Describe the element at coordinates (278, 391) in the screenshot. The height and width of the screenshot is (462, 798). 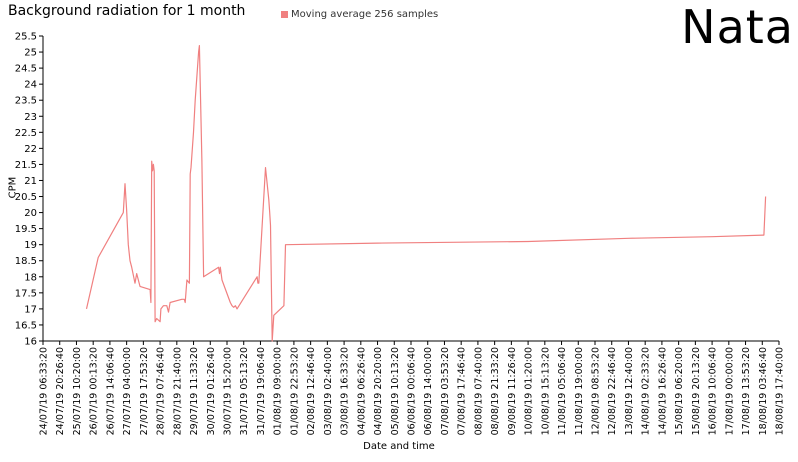
I see `x-tick-label: 01/08/19 09:00:00` at that location.